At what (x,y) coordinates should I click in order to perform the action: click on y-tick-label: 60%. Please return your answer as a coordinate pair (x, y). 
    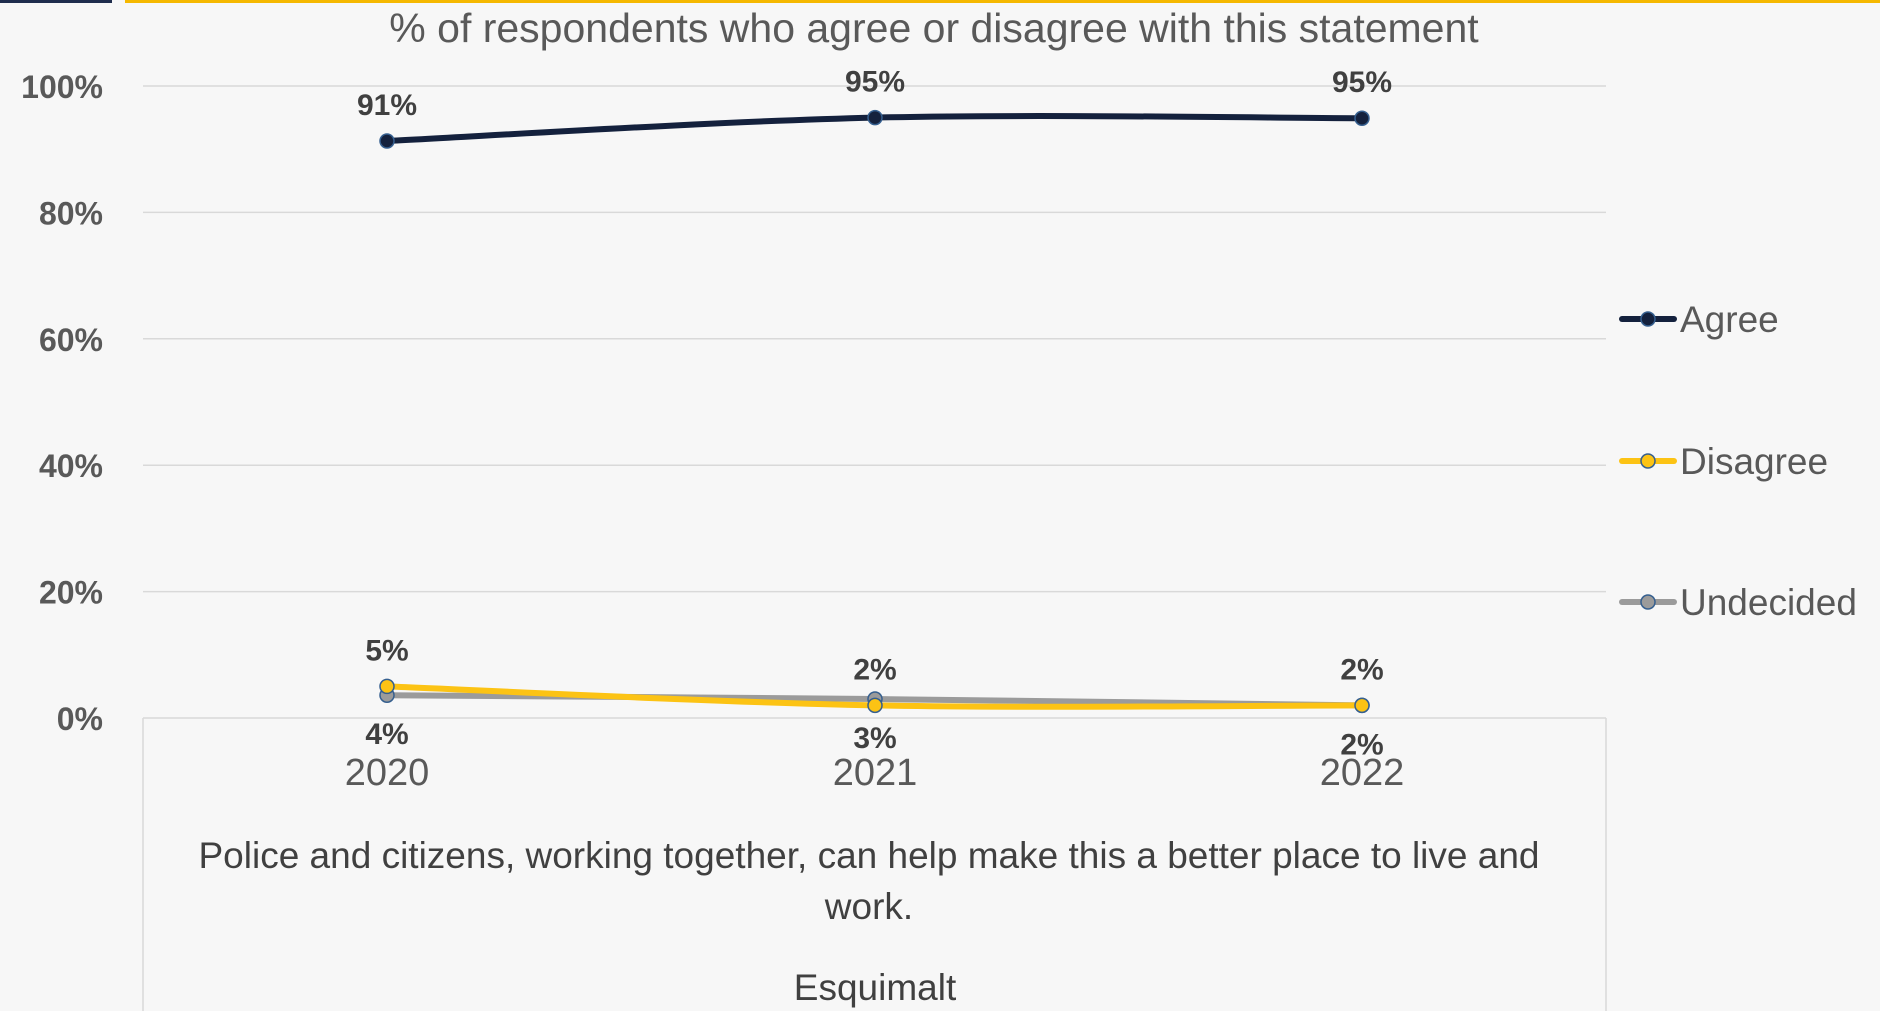
    Looking at the image, I should click on (71, 340).